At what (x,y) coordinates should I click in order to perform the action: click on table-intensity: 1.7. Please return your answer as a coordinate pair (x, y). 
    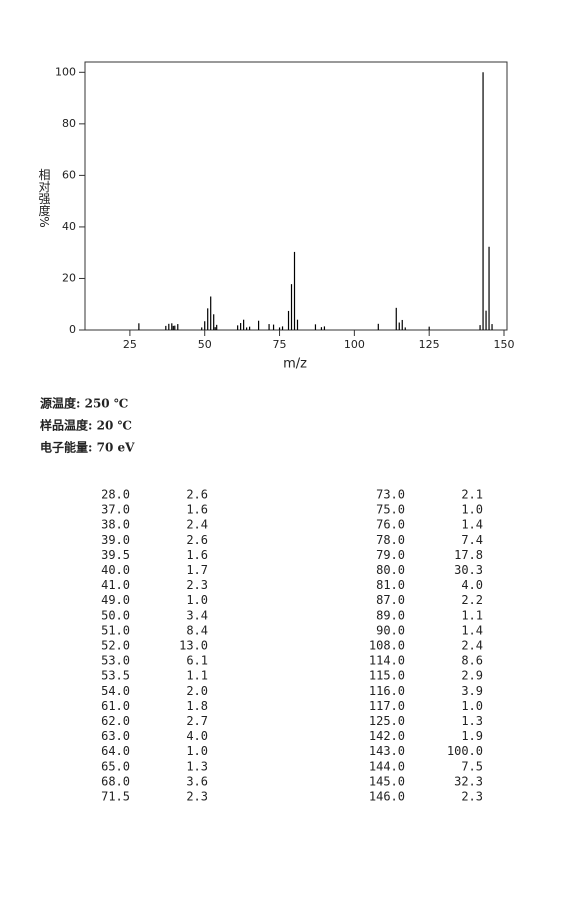
    Looking at the image, I should click on (197, 570).